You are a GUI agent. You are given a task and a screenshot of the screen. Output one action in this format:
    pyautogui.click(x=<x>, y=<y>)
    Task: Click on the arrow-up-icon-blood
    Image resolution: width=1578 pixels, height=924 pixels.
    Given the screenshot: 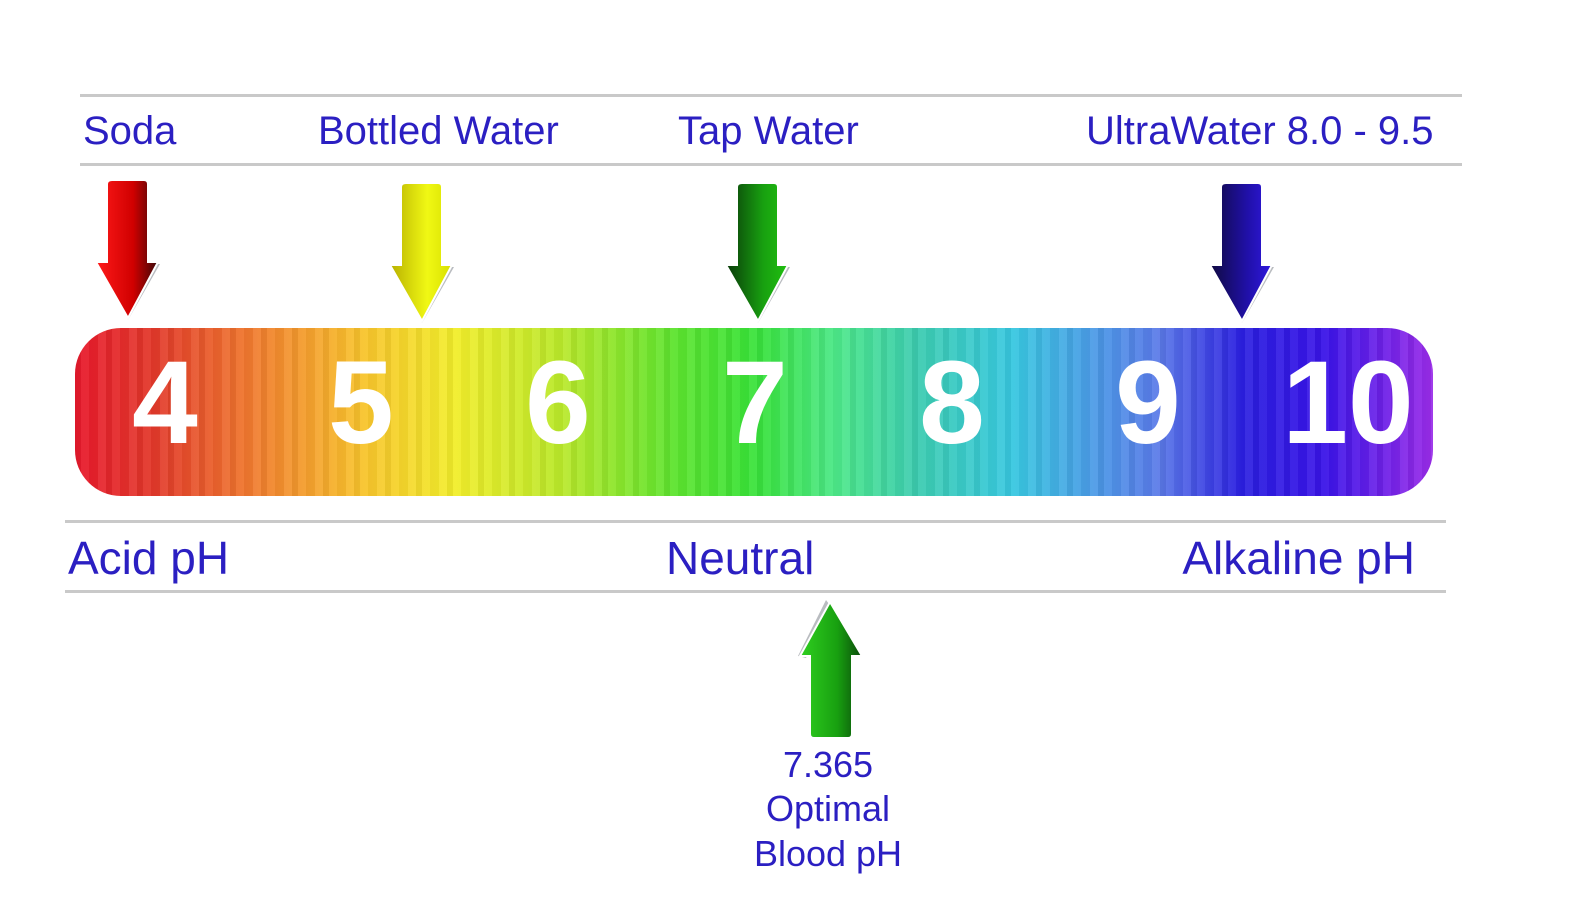 What is the action you would take?
    pyautogui.click(x=831, y=669)
    